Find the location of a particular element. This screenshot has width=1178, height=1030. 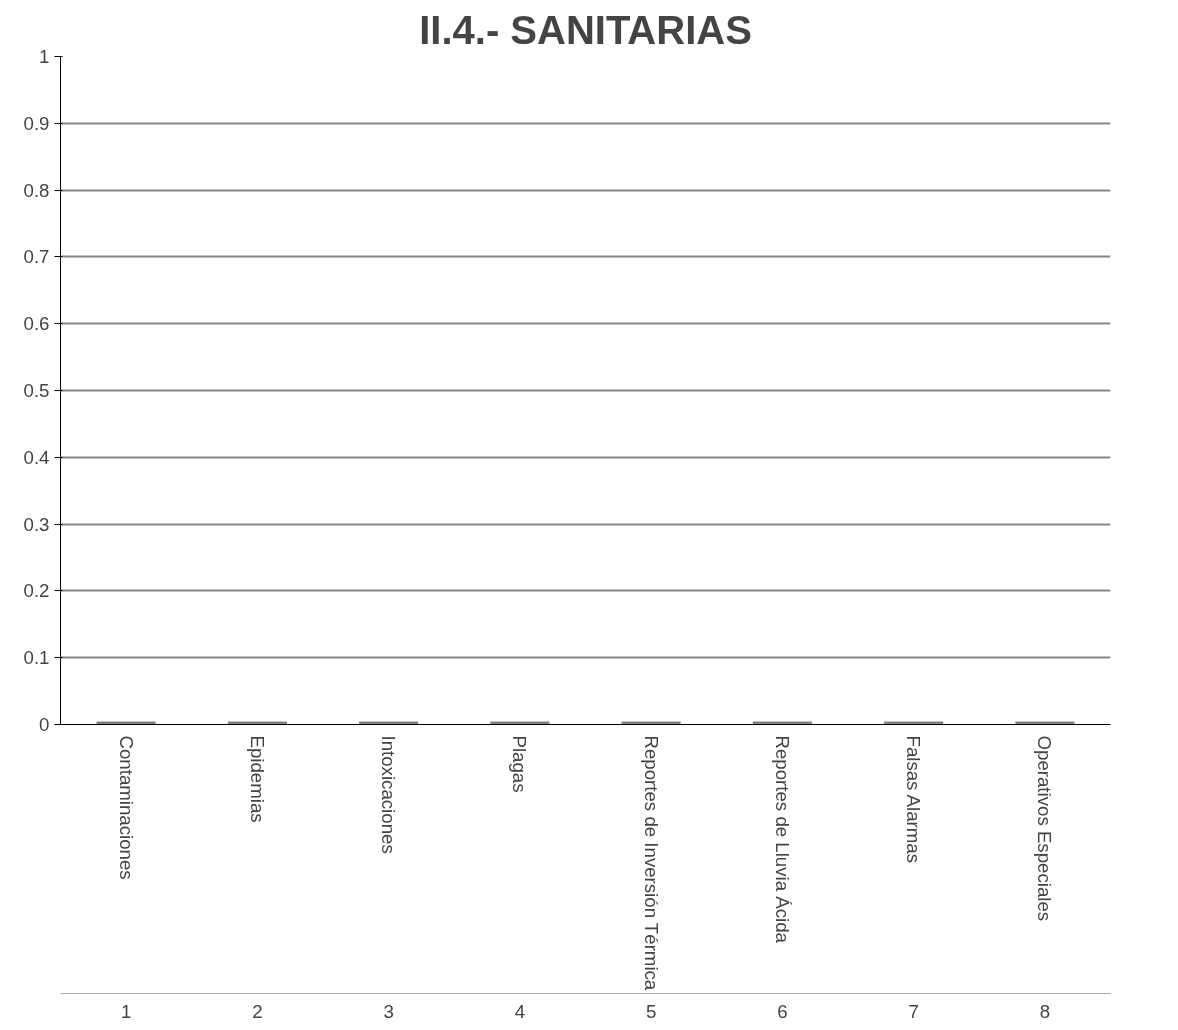

text: 2 is located at coordinates (257, 1011).